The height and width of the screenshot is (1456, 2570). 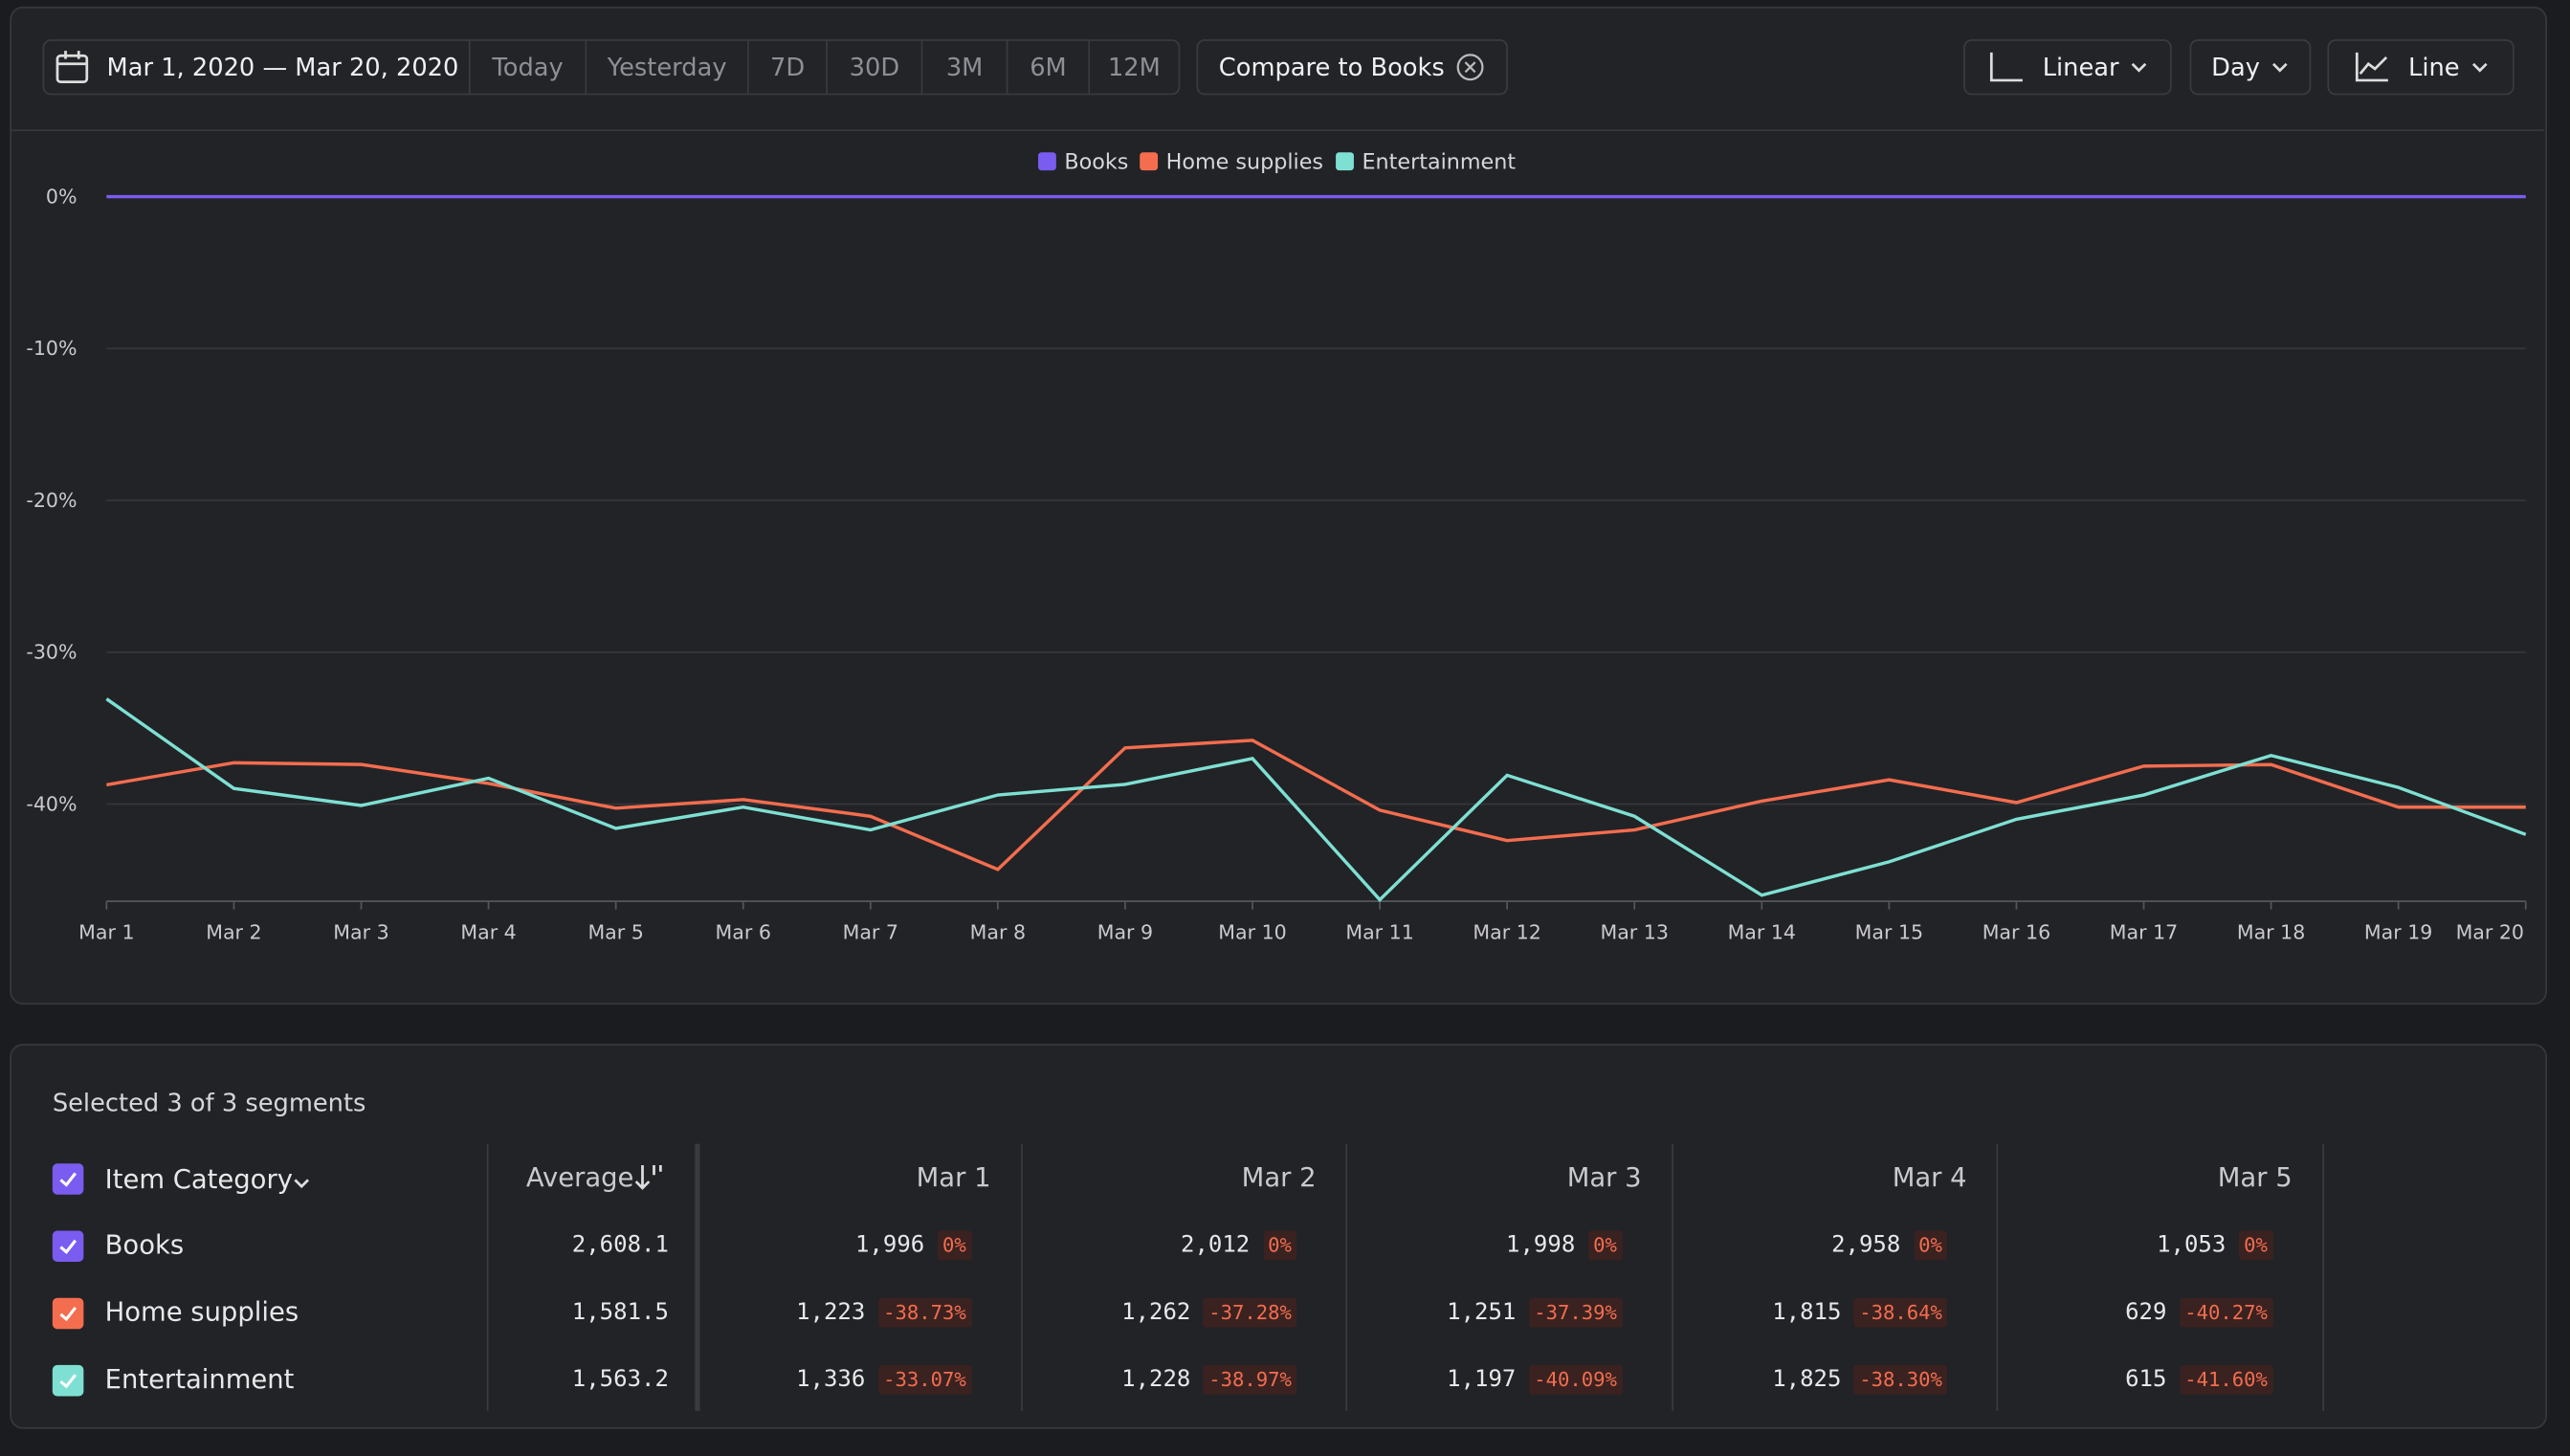 What do you see at coordinates (1316, 800) in the screenshot?
I see `series-line` at bounding box center [1316, 800].